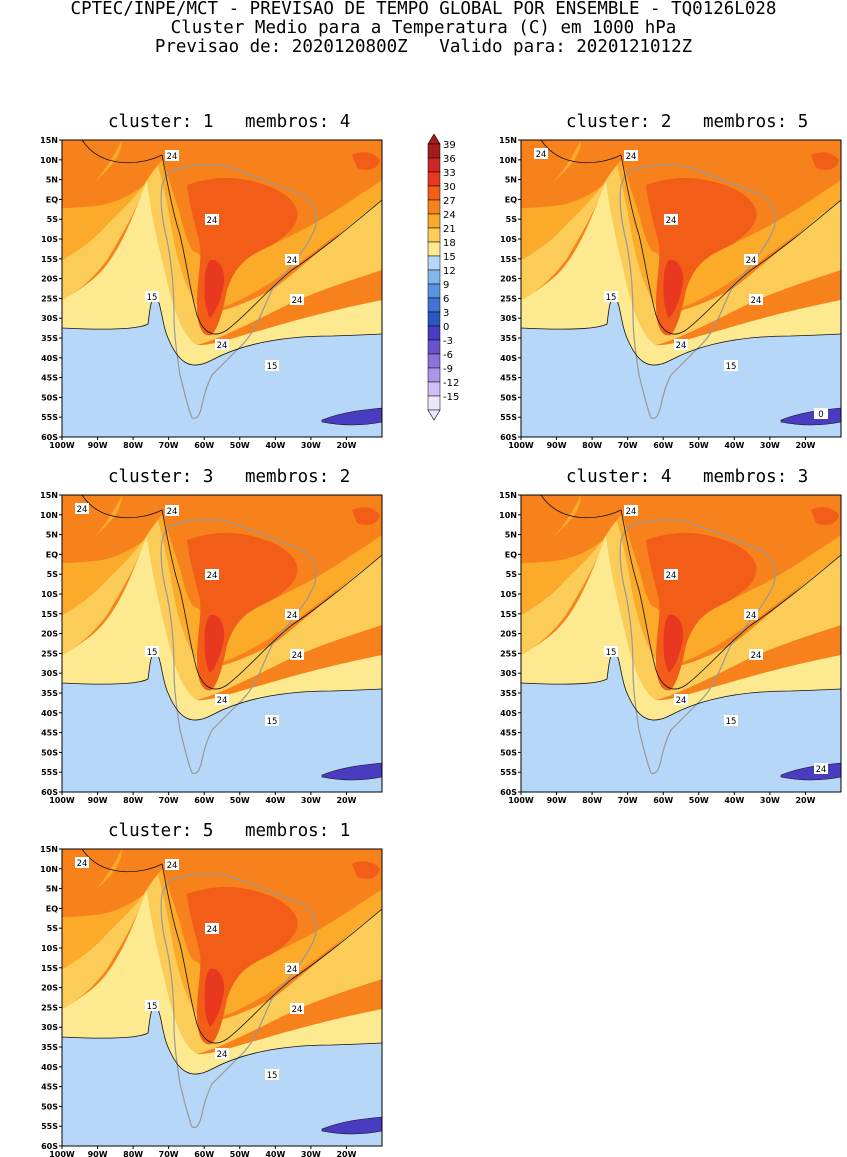 The height and width of the screenshot is (1157, 847). I want to click on colorbar-arrow-up, so click(434, 139).